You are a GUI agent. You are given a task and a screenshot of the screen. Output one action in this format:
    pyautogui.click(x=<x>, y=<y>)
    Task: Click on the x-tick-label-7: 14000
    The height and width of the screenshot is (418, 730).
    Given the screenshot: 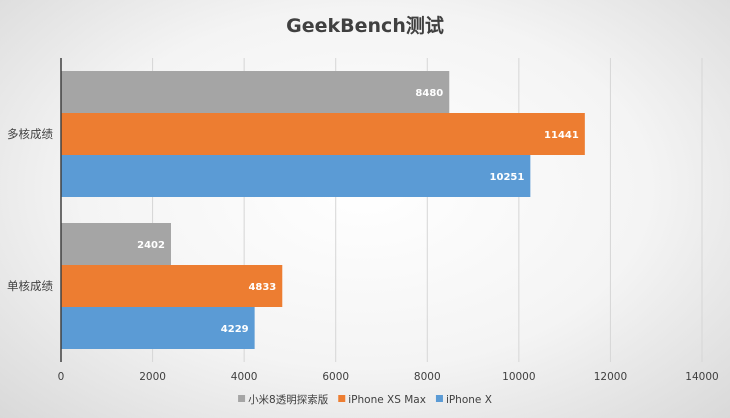 What is the action you would take?
    pyautogui.click(x=701, y=377)
    